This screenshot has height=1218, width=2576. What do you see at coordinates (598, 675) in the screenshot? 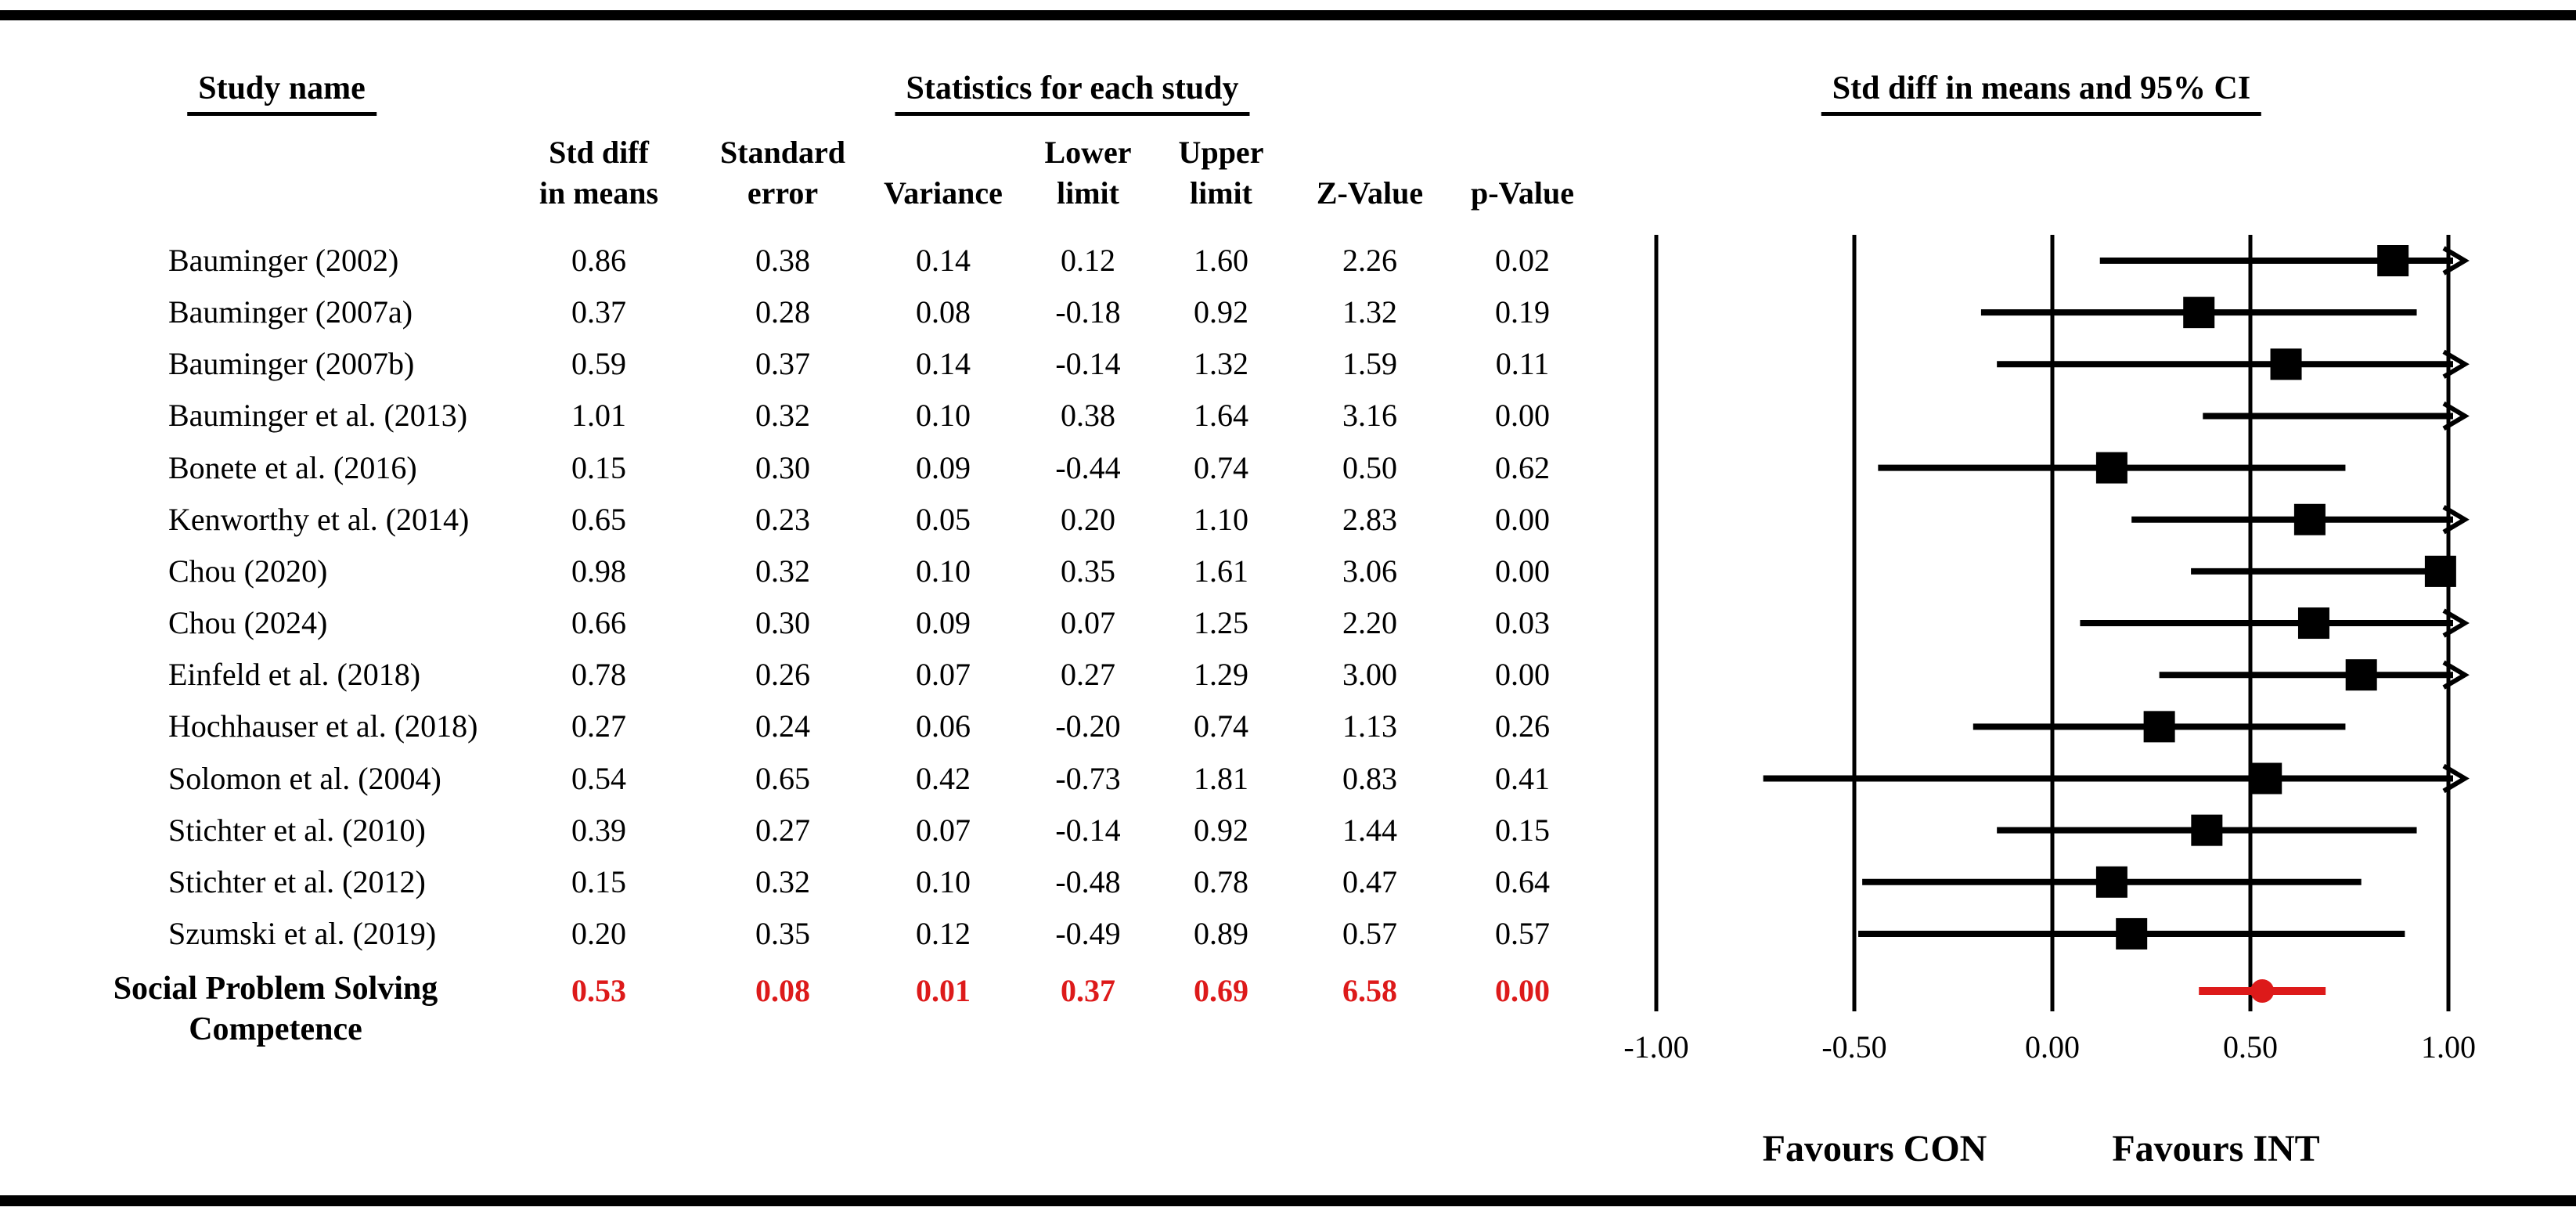
I see `std-diff-value: 0.78` at bounding box center [598, 675].